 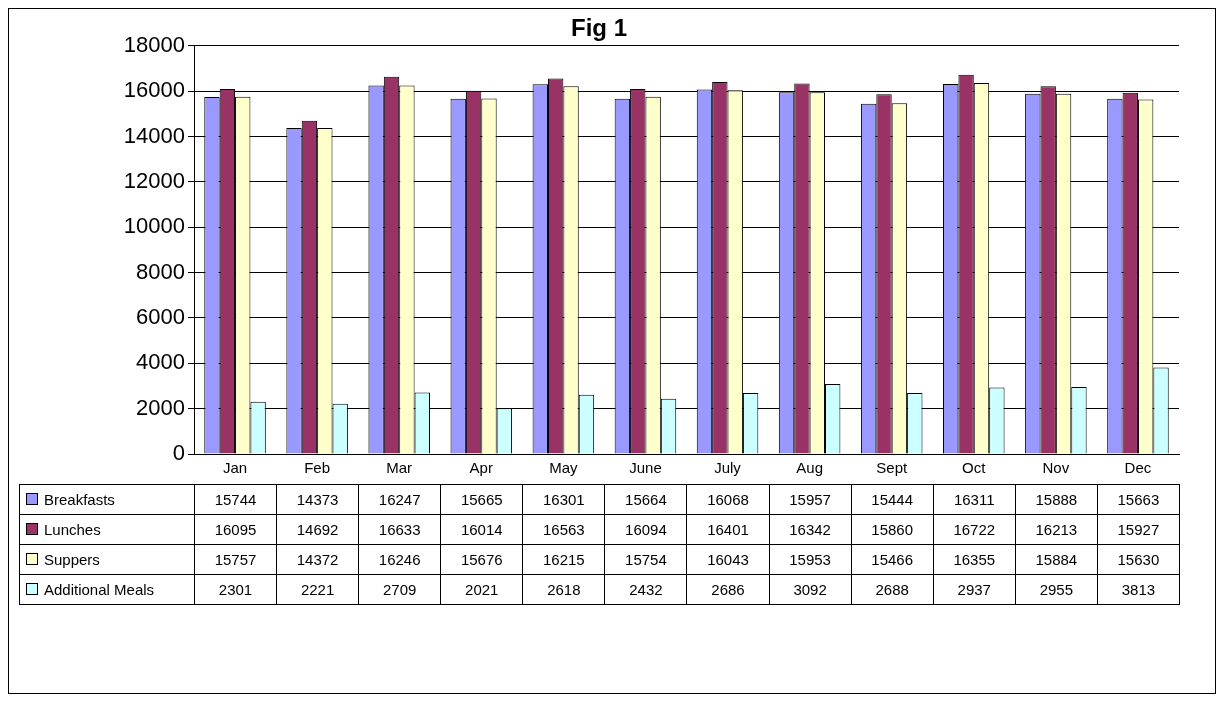 What do you see at coordinates (645, 468) in the screenshot?
I see `x-tick-label: June` at bounding box center [645, 468].